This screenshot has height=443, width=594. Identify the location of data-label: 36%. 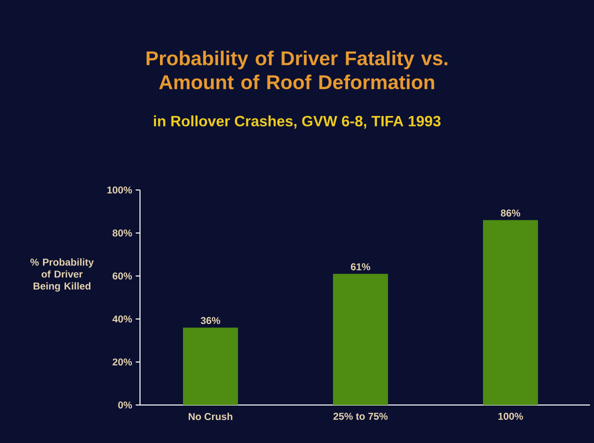
(210, 320).